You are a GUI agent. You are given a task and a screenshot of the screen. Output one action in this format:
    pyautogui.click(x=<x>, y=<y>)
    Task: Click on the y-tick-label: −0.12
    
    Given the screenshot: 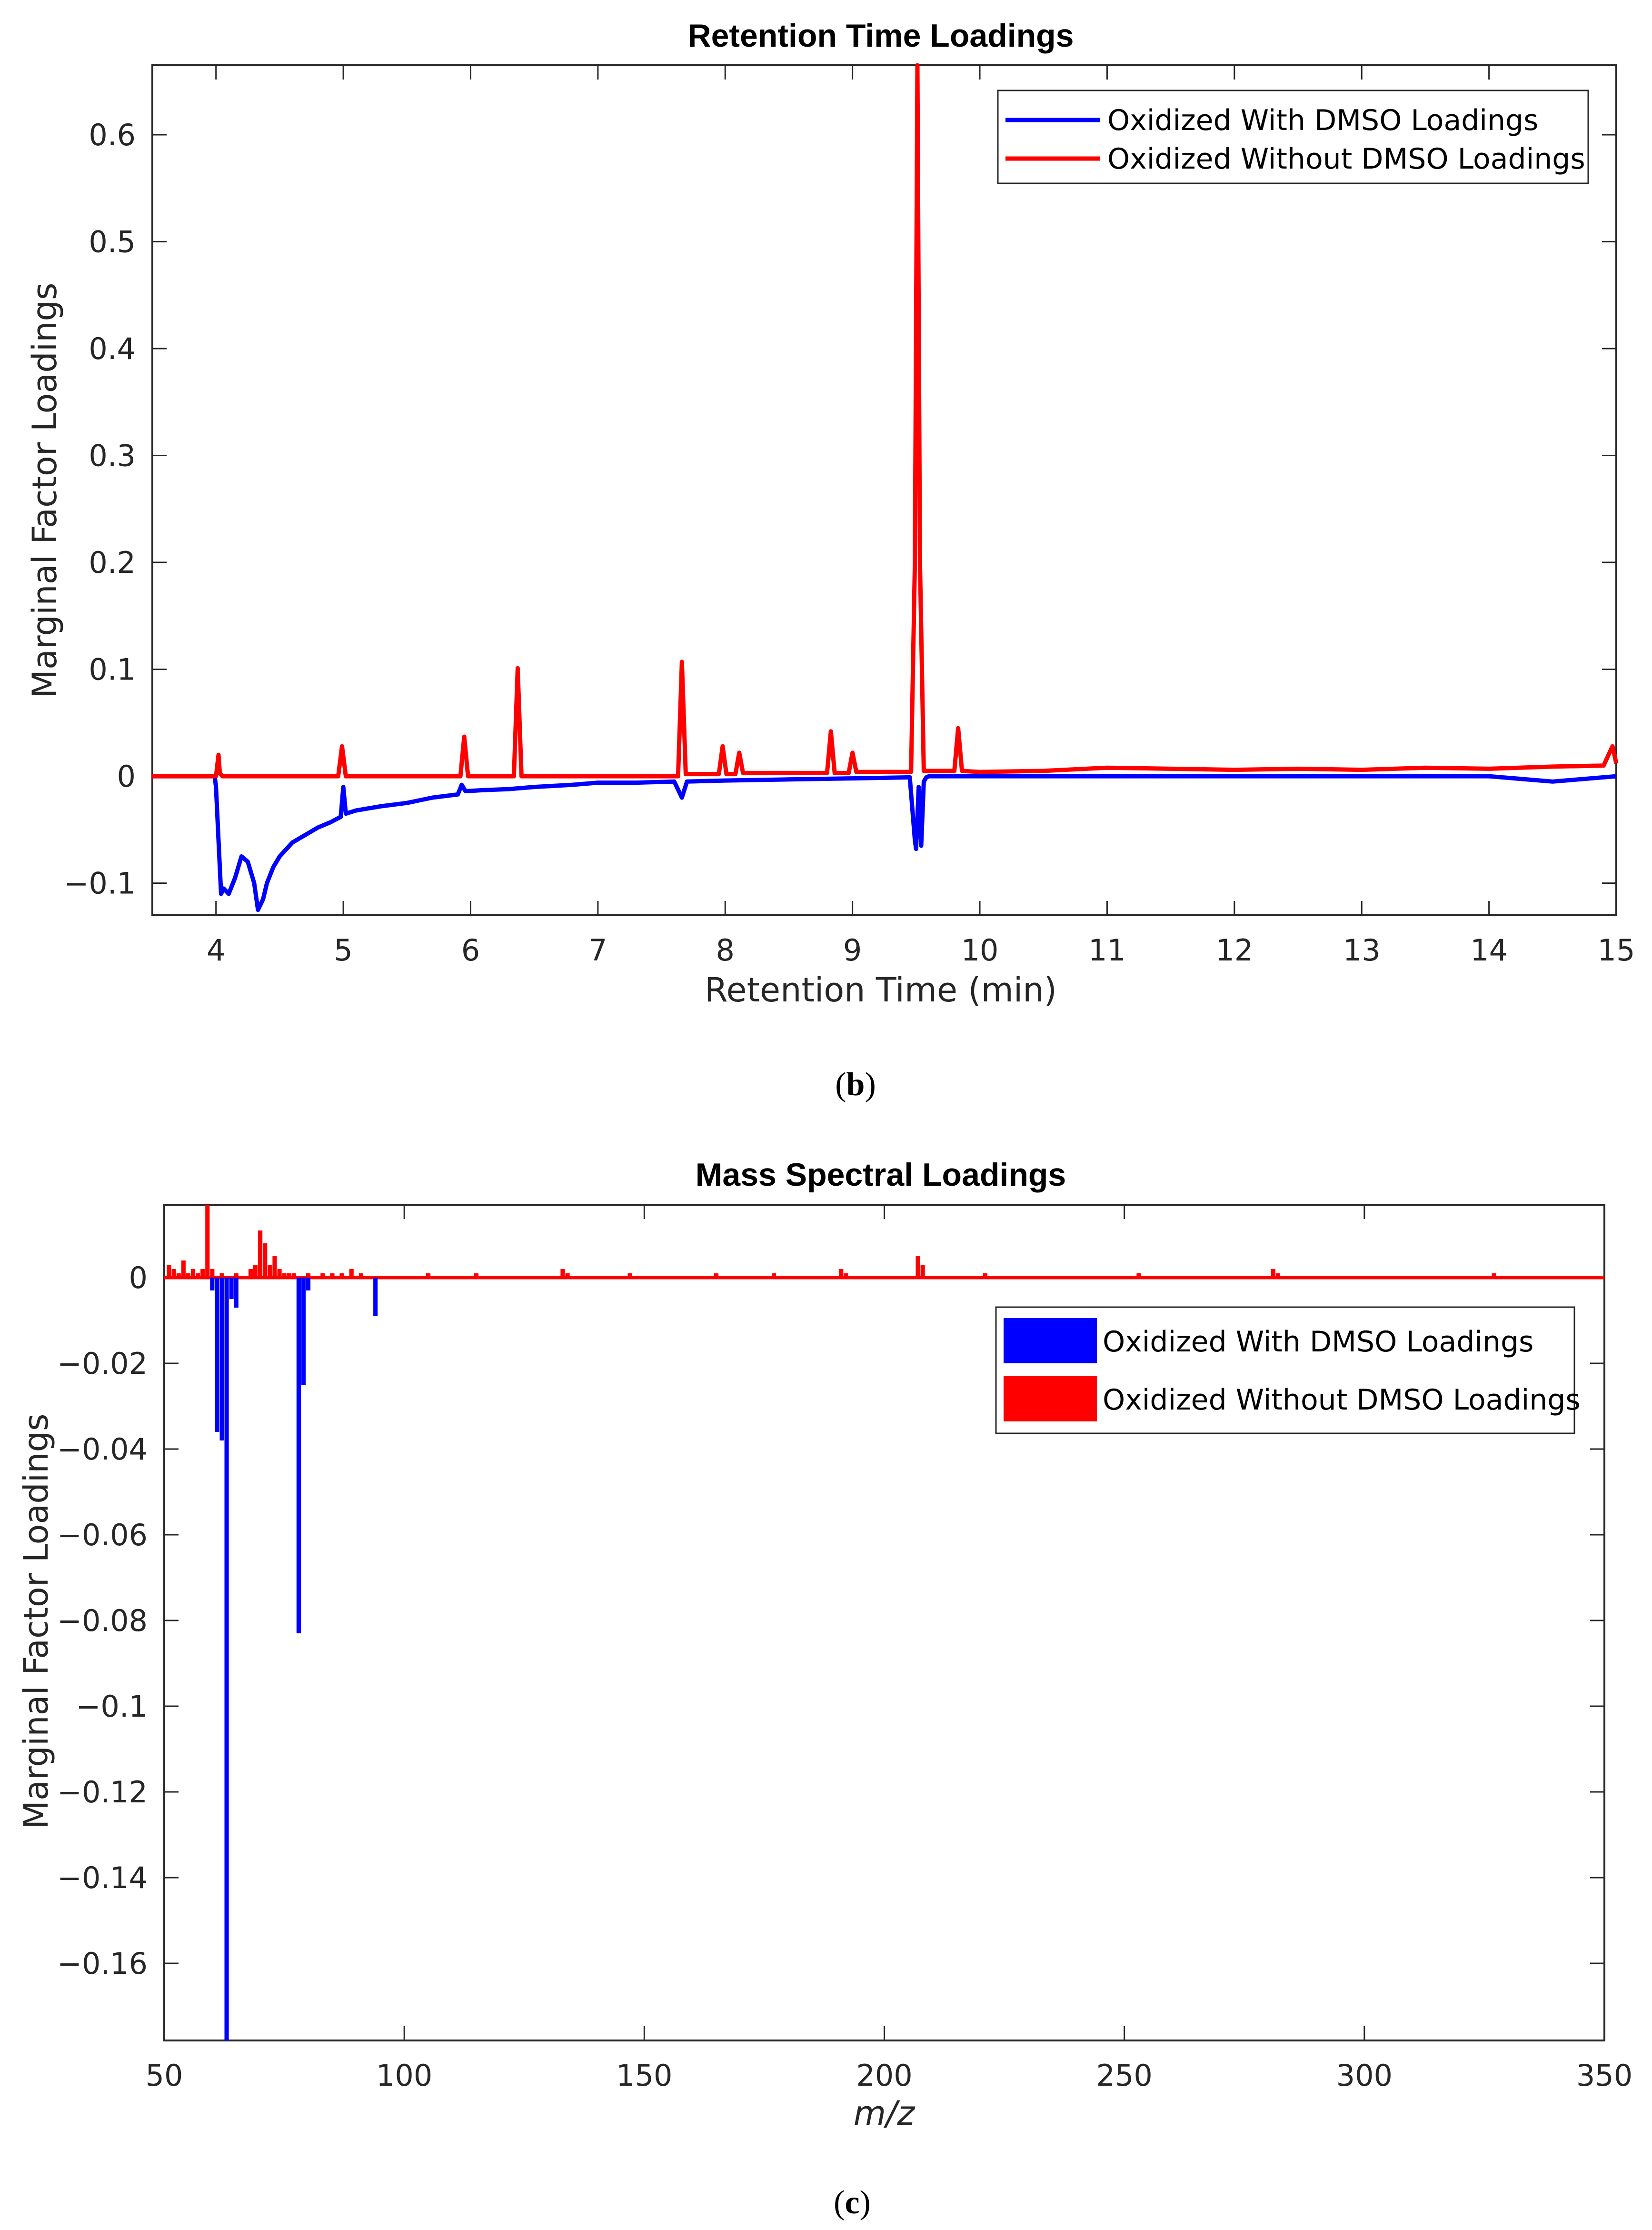 What is the action you would take?
    pyautogui.click(x=103, y=1792)
    